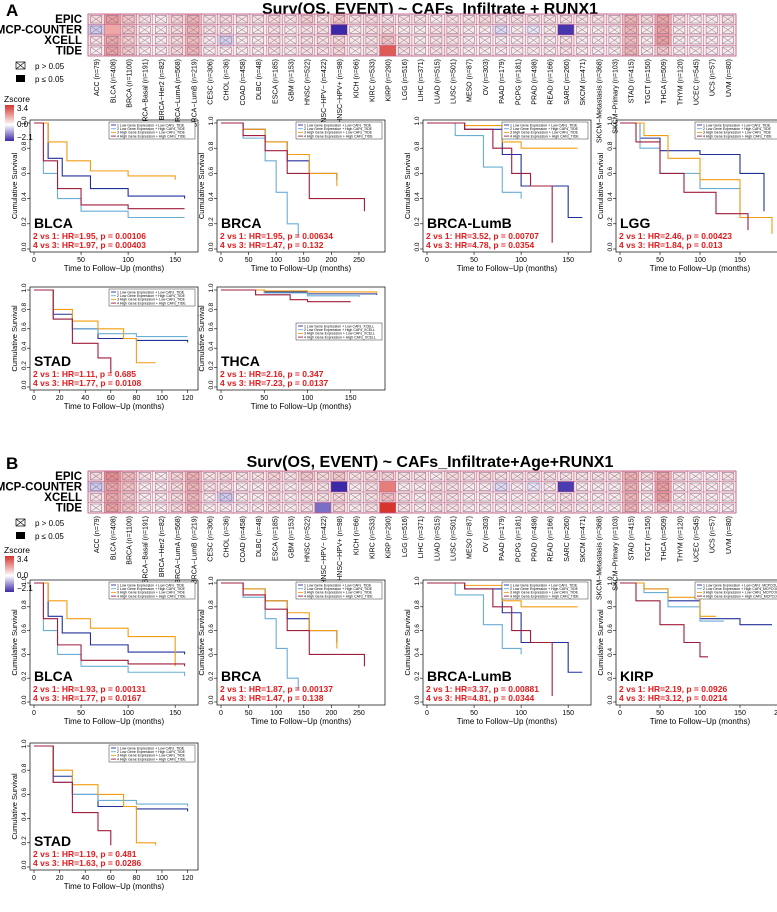  What do you see at coordinates (276, 713) in the screenshot?
I see `x-tick-label: 100` at bounding box center [276, 713].